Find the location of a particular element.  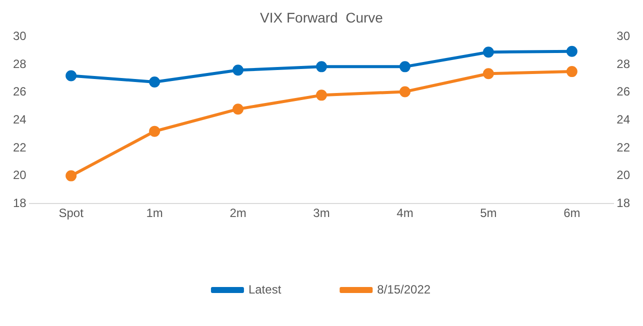

x-tick-label: 4m is located at coordinates (405, 213).